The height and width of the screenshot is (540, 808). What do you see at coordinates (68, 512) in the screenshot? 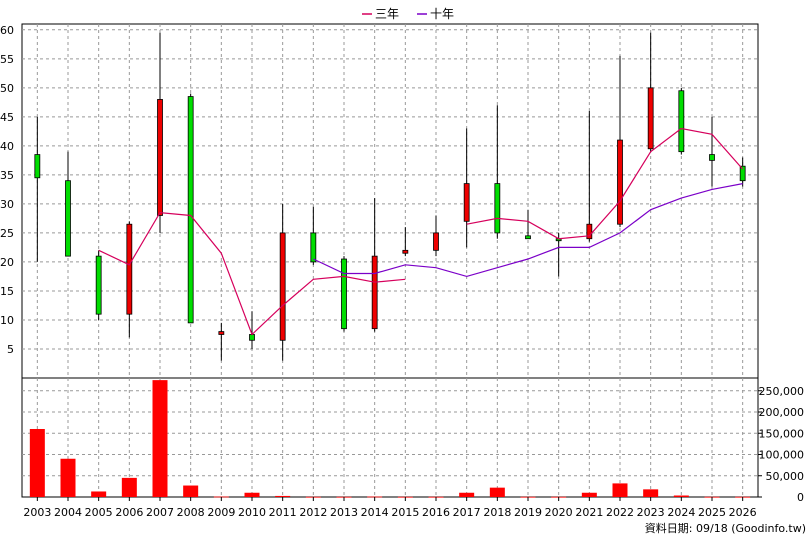
I see `x-tick-label: 2004` at bounding box center [68, 512].